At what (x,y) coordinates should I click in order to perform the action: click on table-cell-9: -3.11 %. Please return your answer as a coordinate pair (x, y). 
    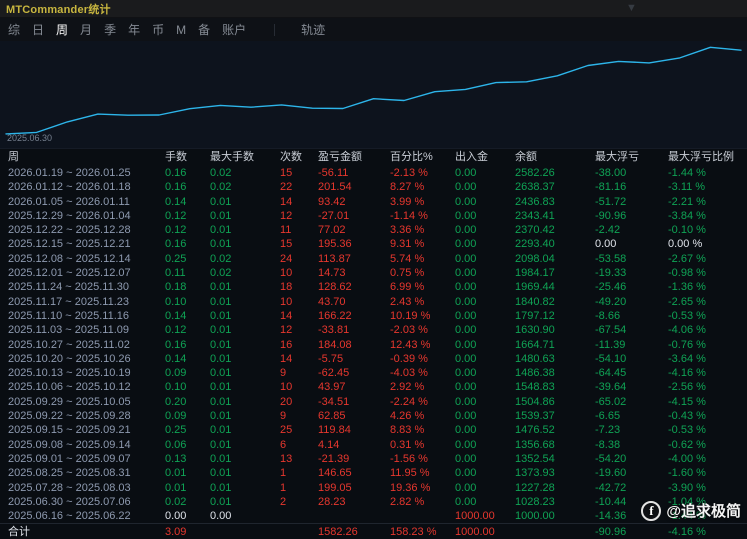
    Looking at the image, I should click on (687, 187).